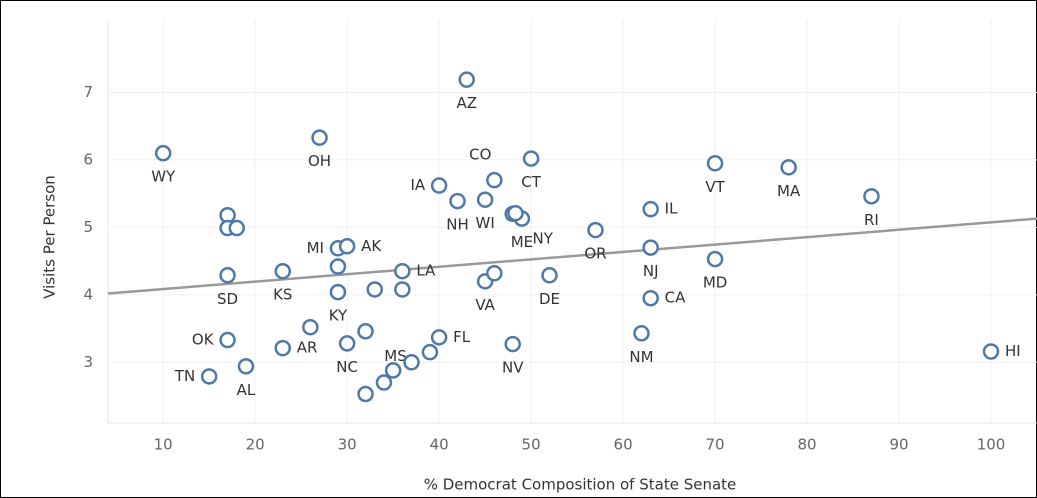 The height and width of the screenshot is (498, 1037). Describe the element at coordinates (417, 185) in the screenshot. I see `point-label: IA` at that location.